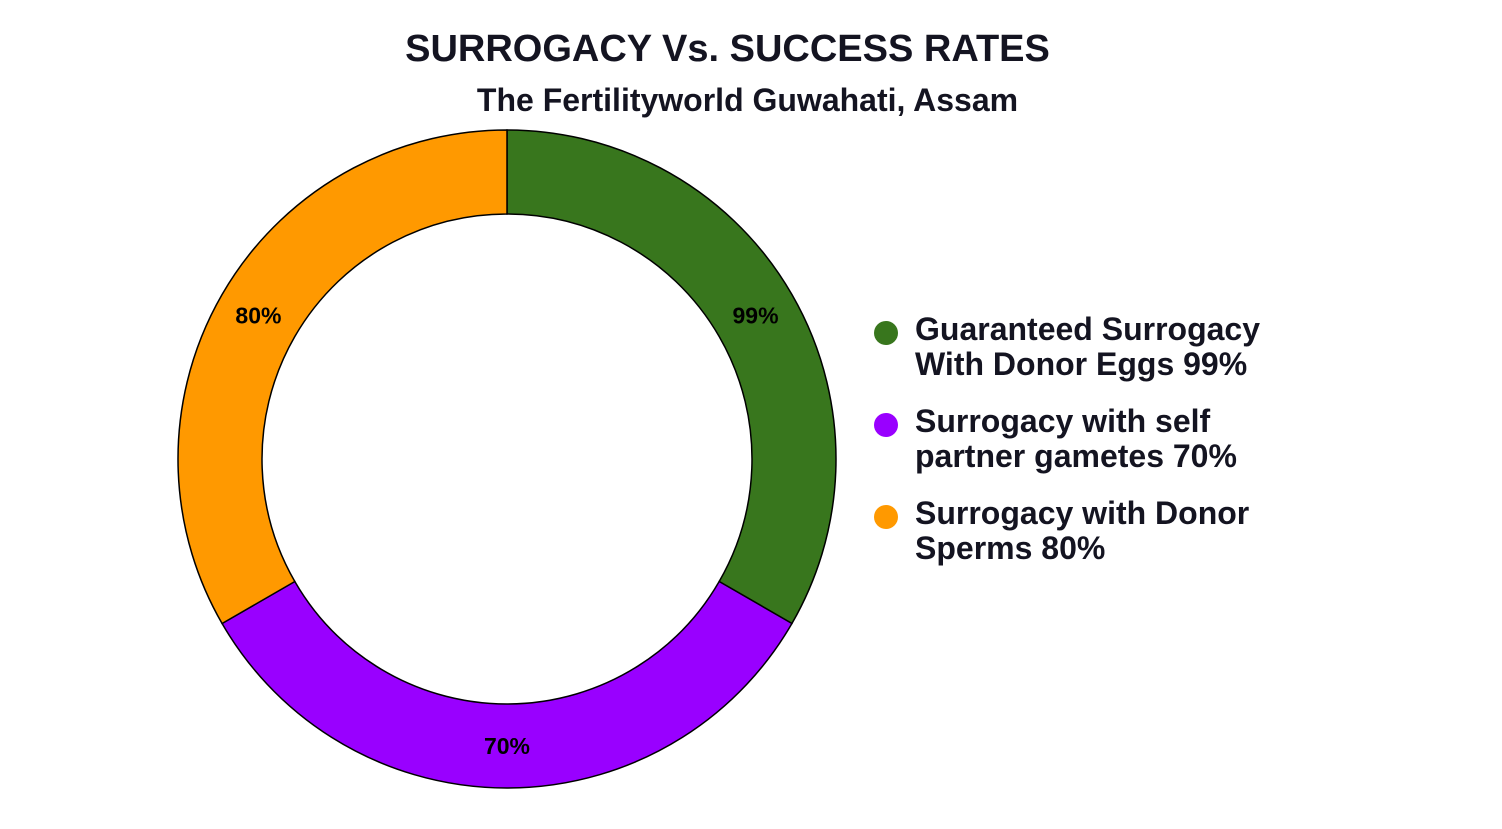  Describe the element at coordinates (258, 316) in the screenshot. I see `data-label: 80%` at that location.